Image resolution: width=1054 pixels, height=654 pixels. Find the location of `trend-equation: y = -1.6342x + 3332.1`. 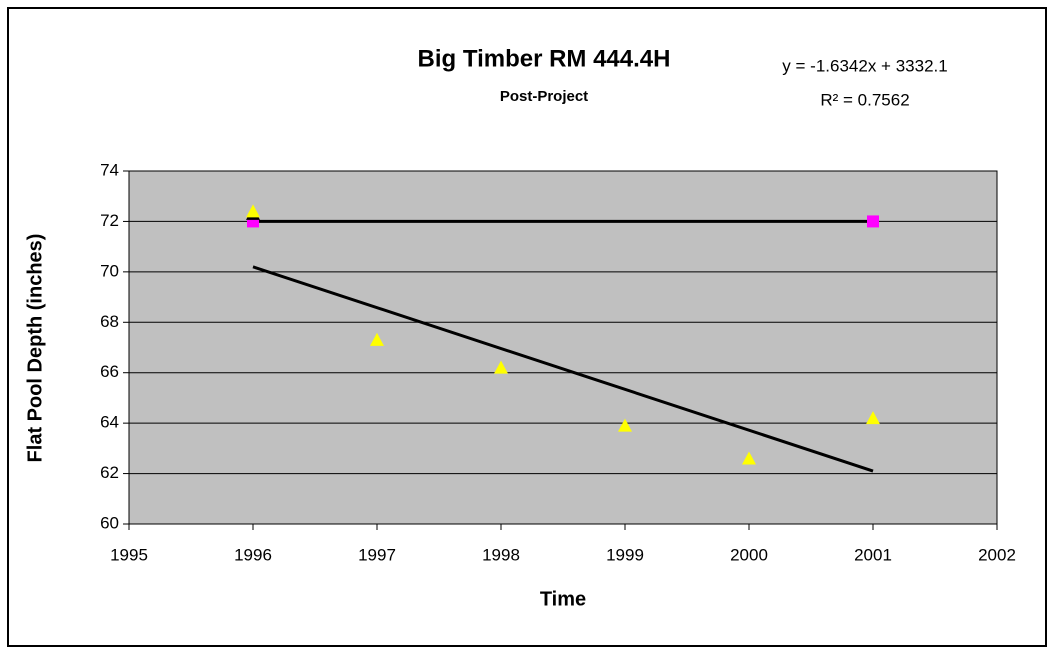

trend-equation: y = -1.6342x + 3332.1 is located at coordinates (864, 65).